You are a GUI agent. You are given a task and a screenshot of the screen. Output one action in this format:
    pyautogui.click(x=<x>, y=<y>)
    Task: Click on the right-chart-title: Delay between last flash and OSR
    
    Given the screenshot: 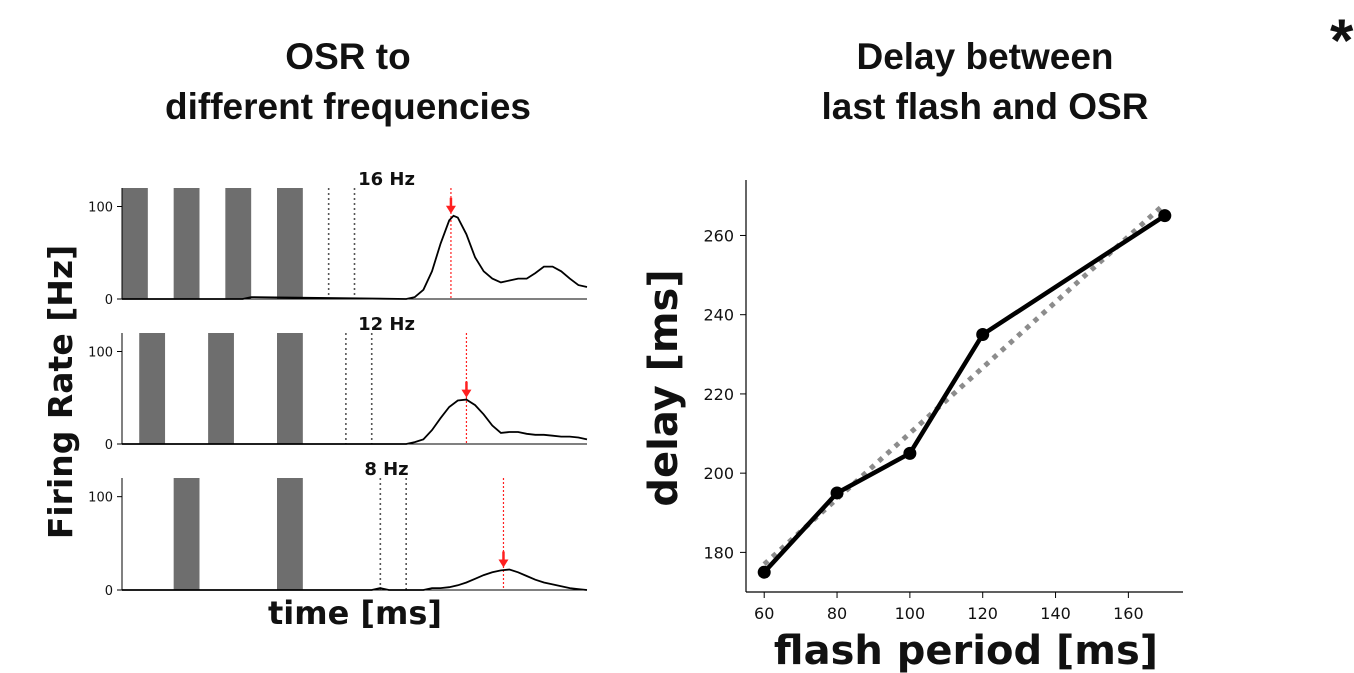 What is the action you would take?
    pyautogui.click(x=985, y=81)
    